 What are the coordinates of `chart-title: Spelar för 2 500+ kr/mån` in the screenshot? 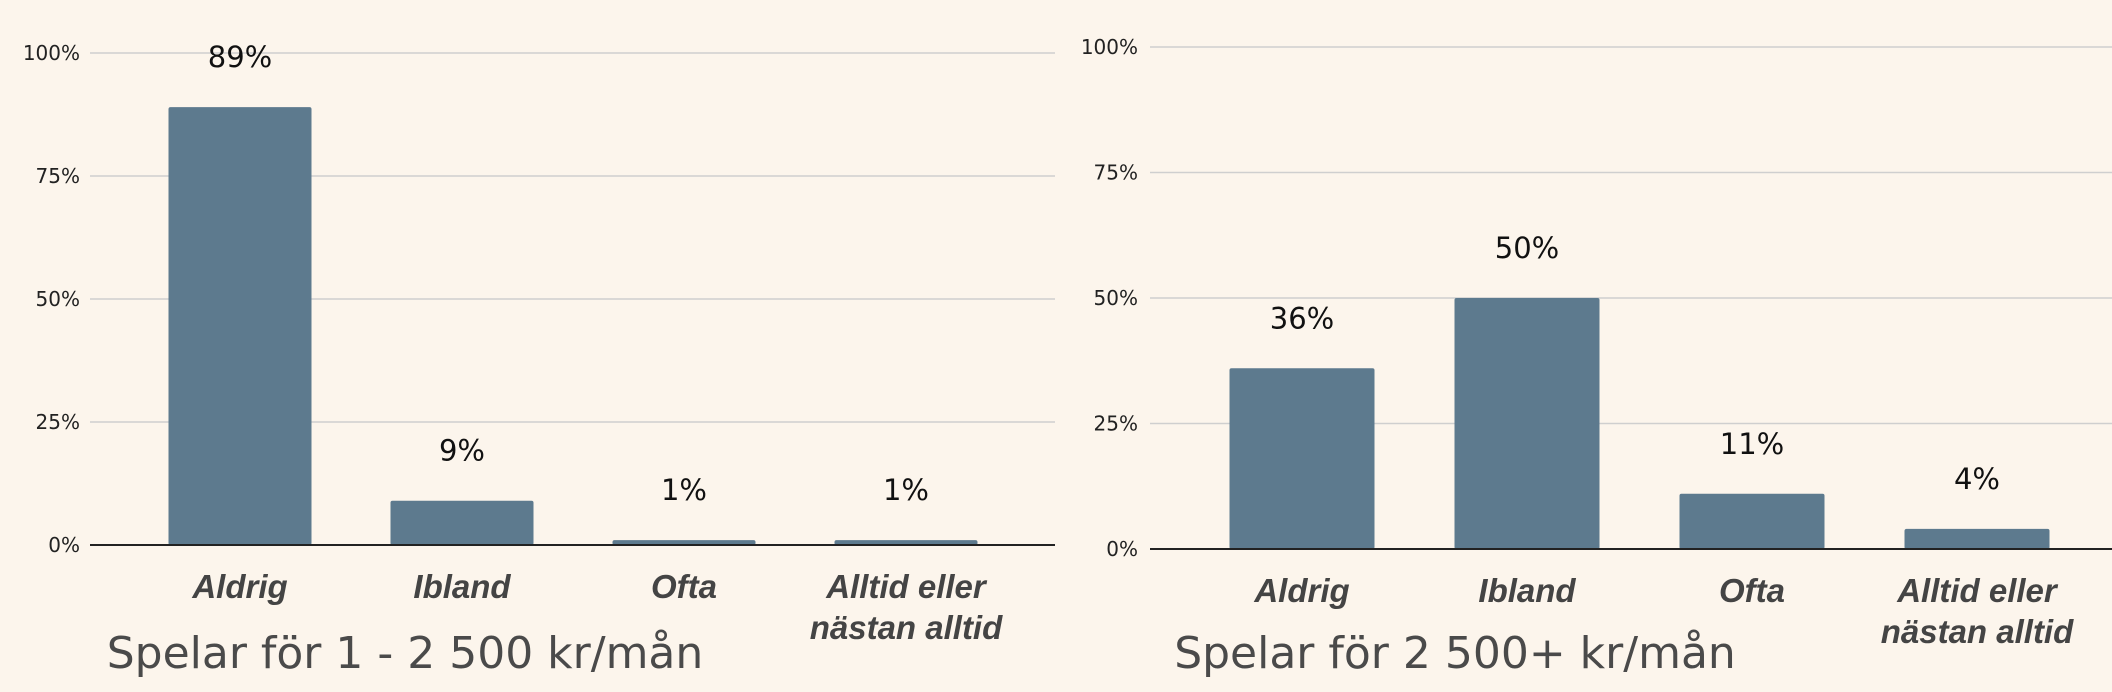 It's located at (1455, 653).